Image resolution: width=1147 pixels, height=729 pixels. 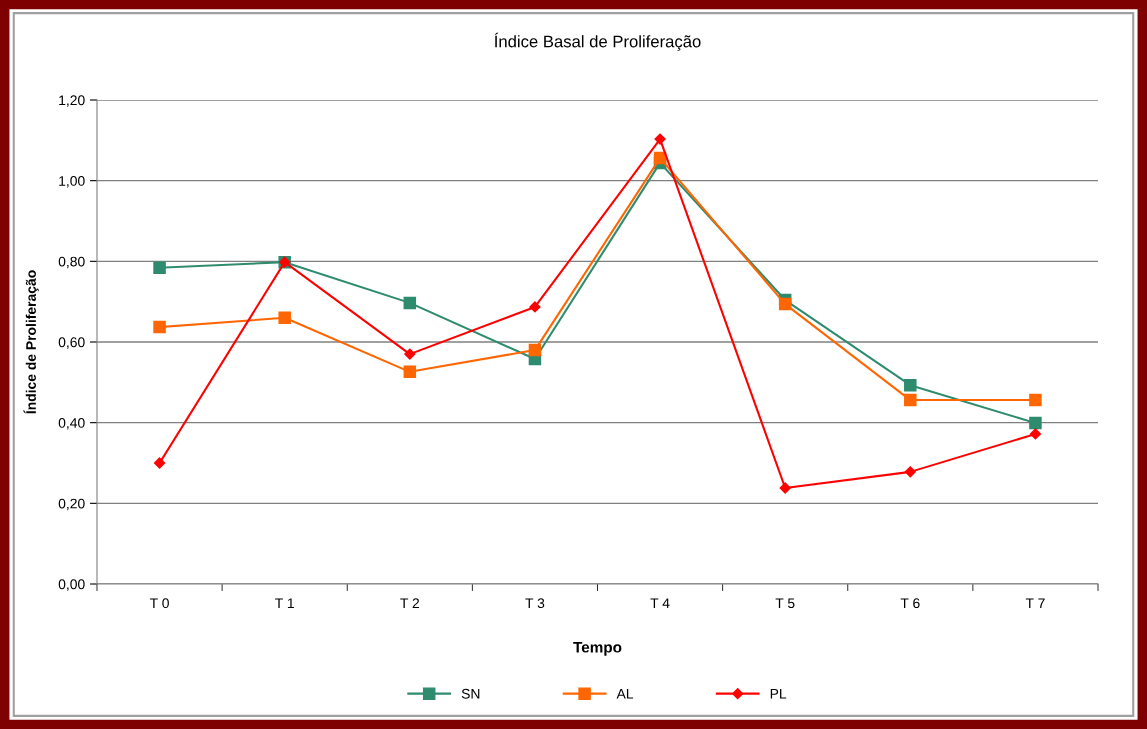 What do you see at coordinates (31, 342) in the screenshot?
I see `y-axis-title: Índice de Proliferação` at bounding box center [31, 342].